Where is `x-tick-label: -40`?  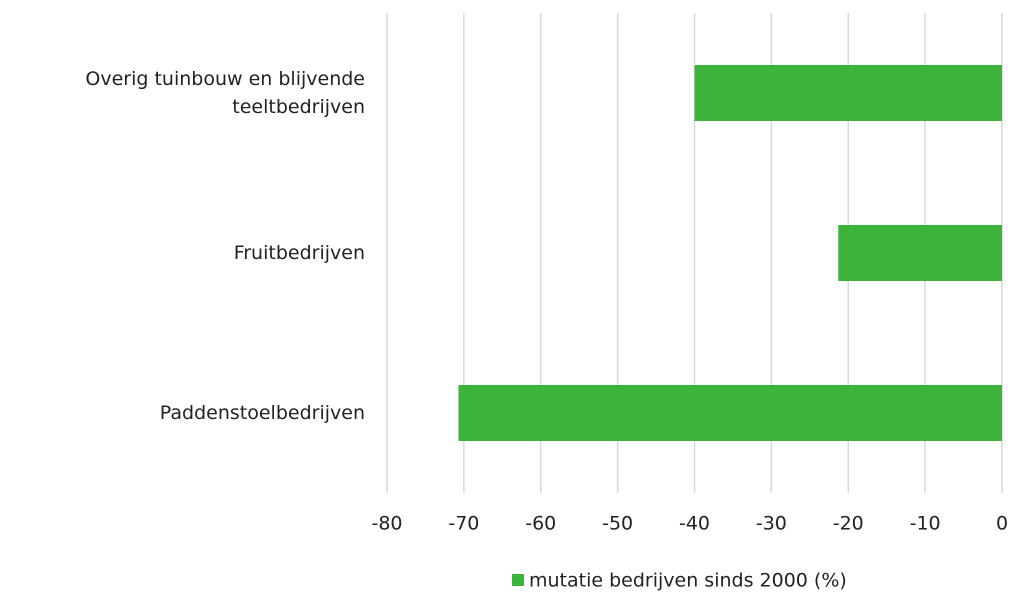 x-tick-label: -40 is located at coordinates (694, 524).